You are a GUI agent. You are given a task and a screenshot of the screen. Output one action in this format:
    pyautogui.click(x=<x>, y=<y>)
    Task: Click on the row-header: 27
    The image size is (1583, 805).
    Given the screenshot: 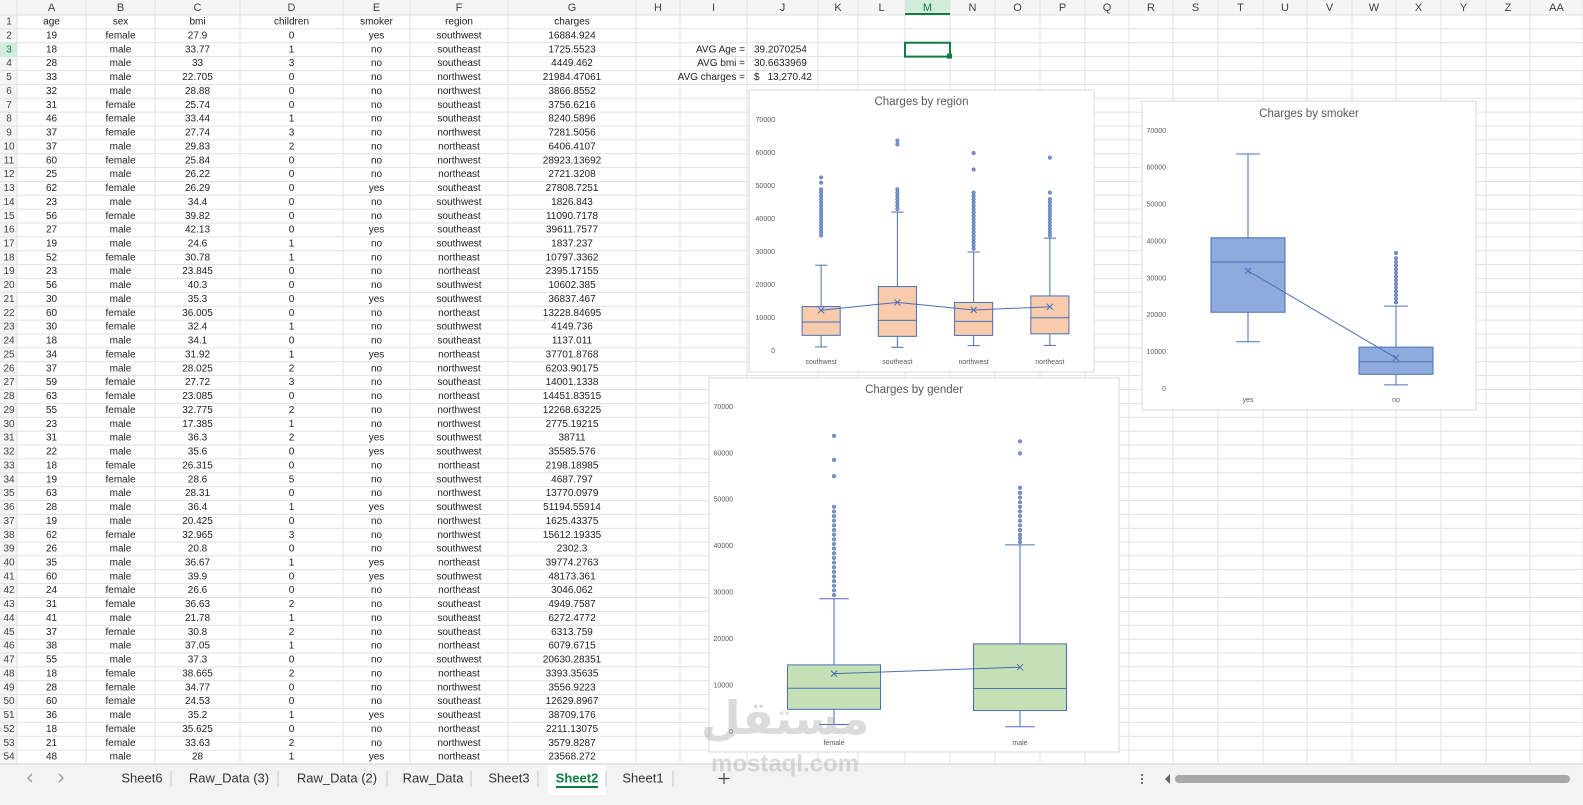 What is the action you would take?
    pyautogui.click(x=9, y=382)
    